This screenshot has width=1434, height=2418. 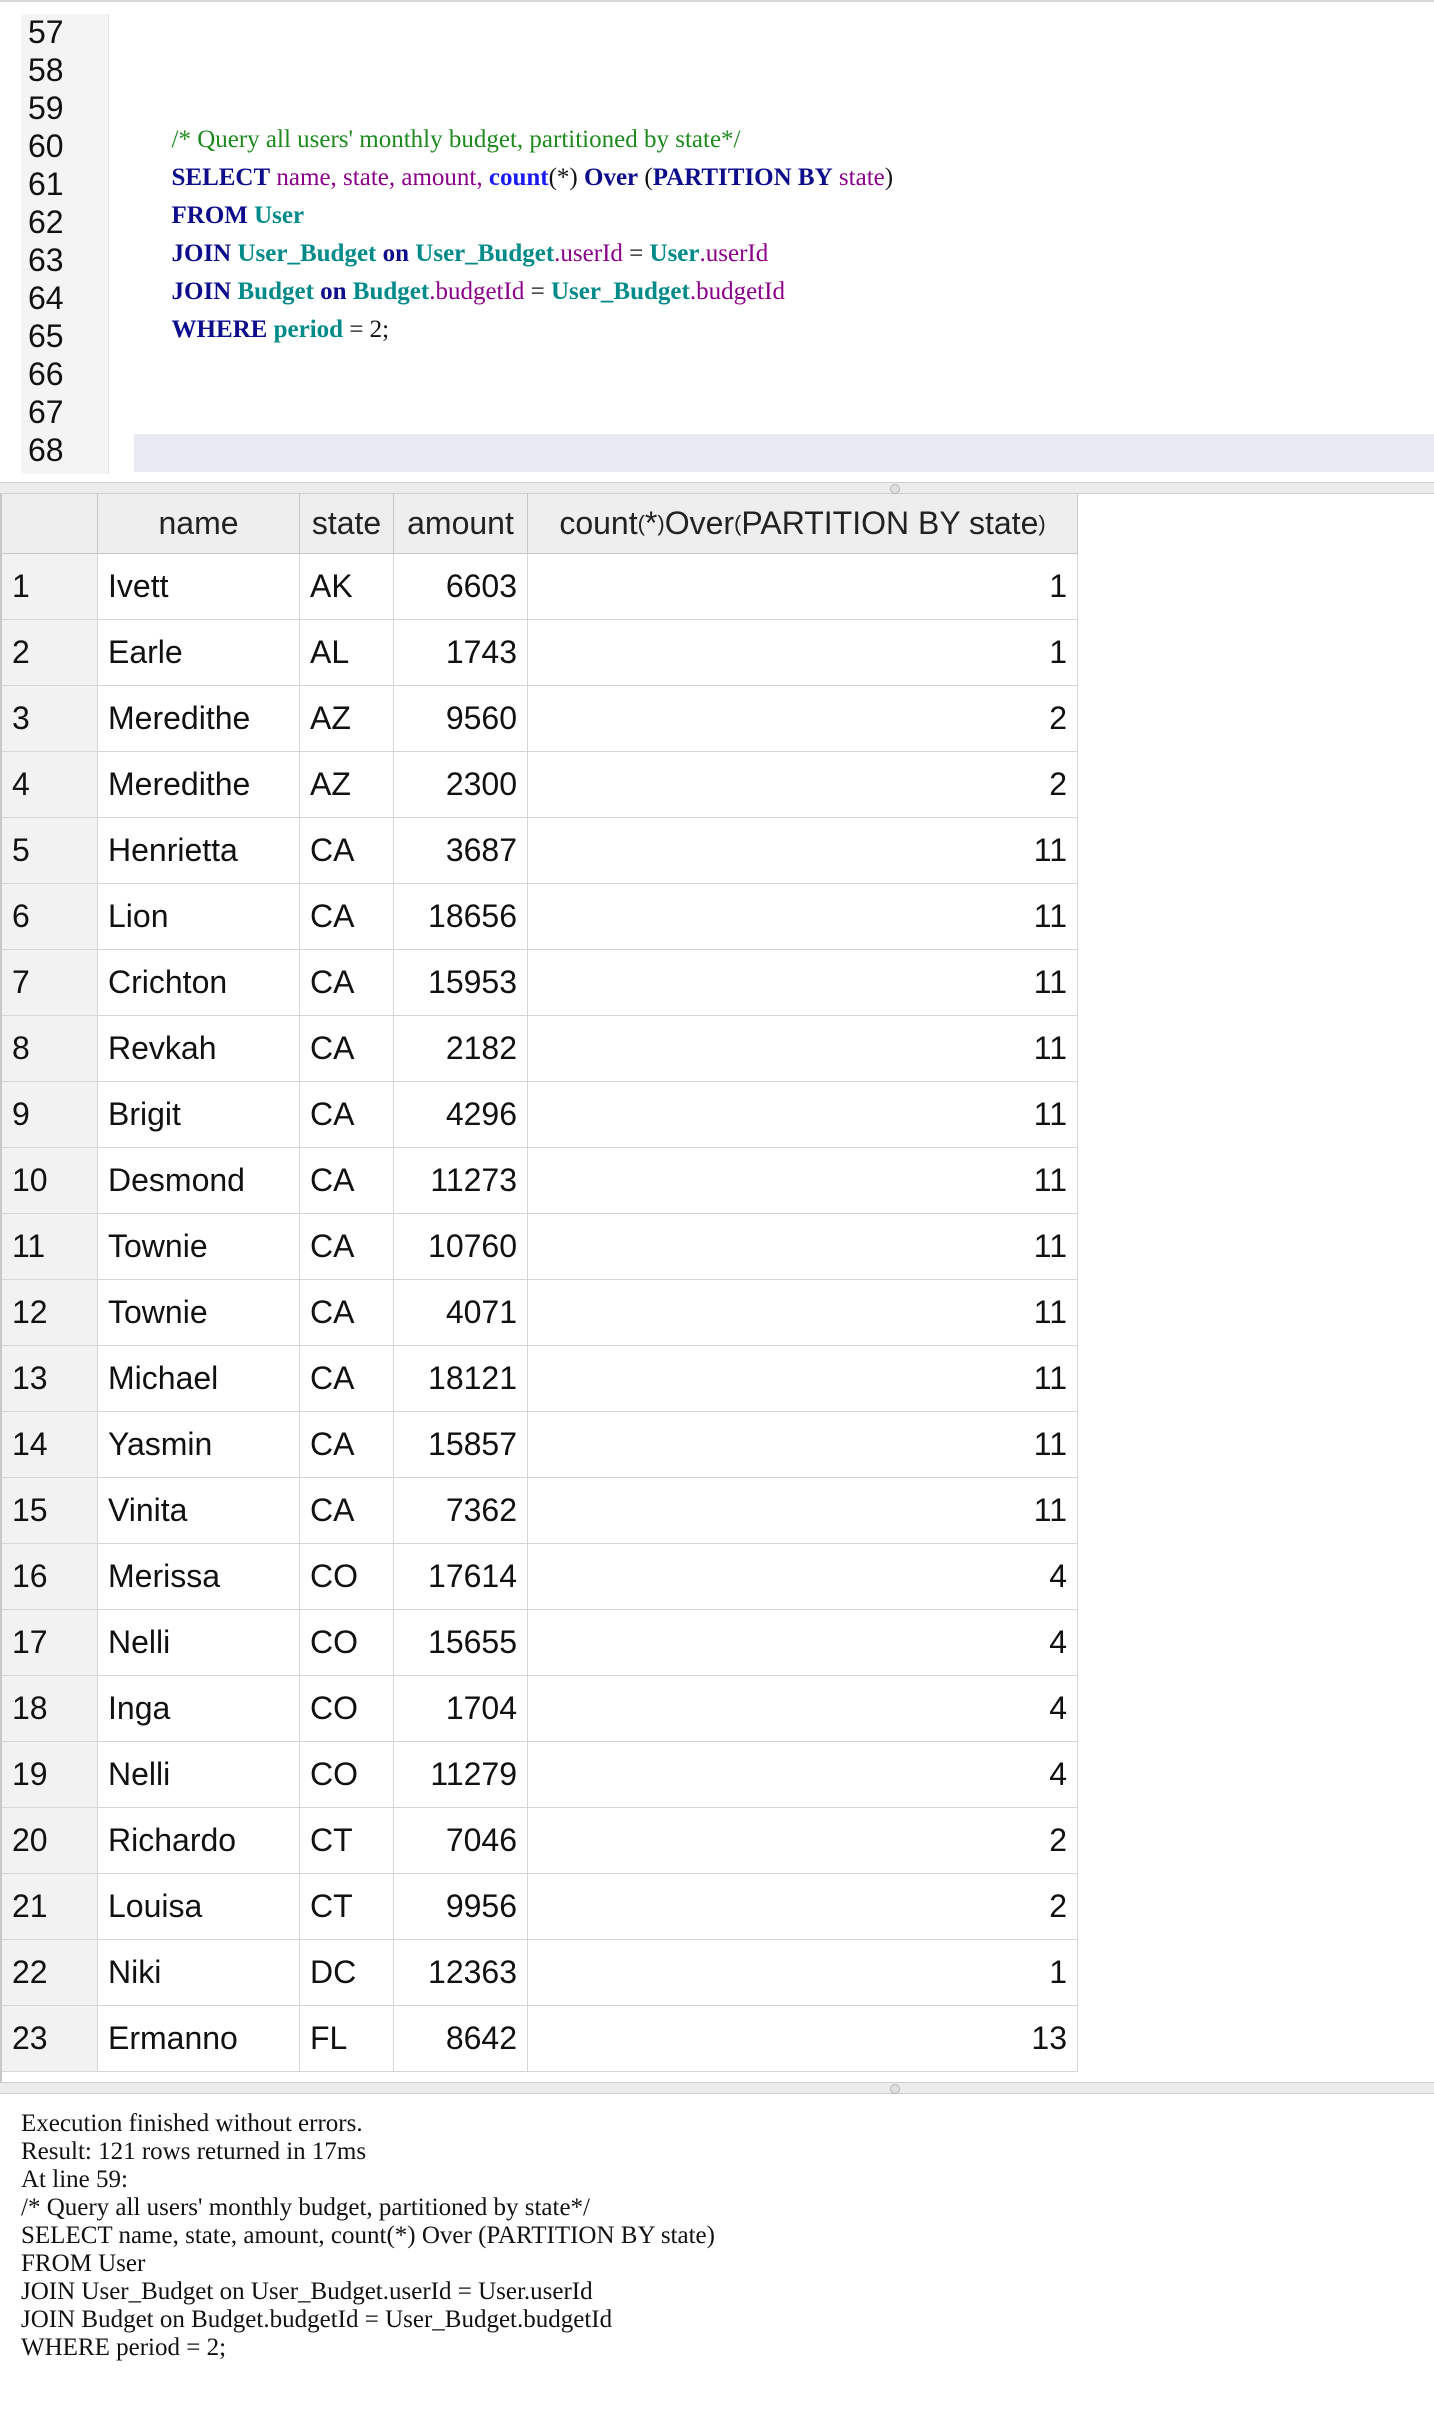 I want to click on row-number-cell: 22, so click(x=50, y=1973).